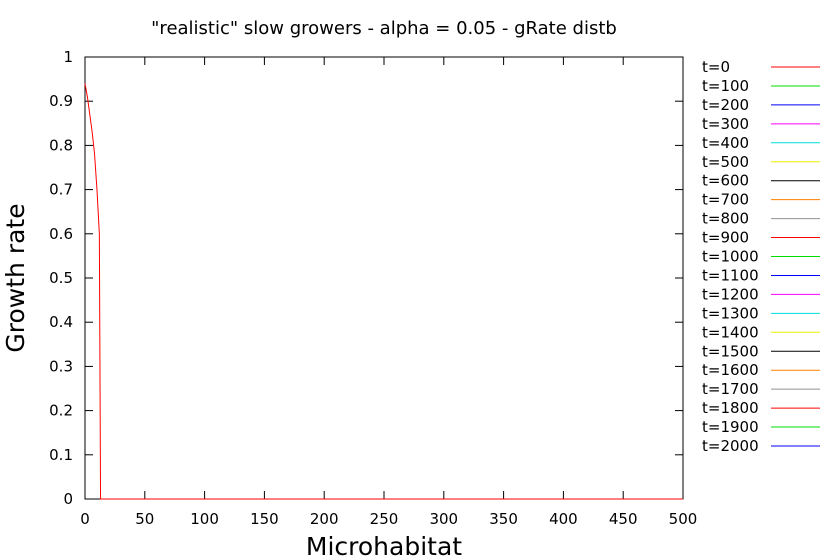 This screenshot has width=840, height=560. Describe the element at coordinates (725, 219) in the screenshot. I see `legend-label: t=800` at that location.